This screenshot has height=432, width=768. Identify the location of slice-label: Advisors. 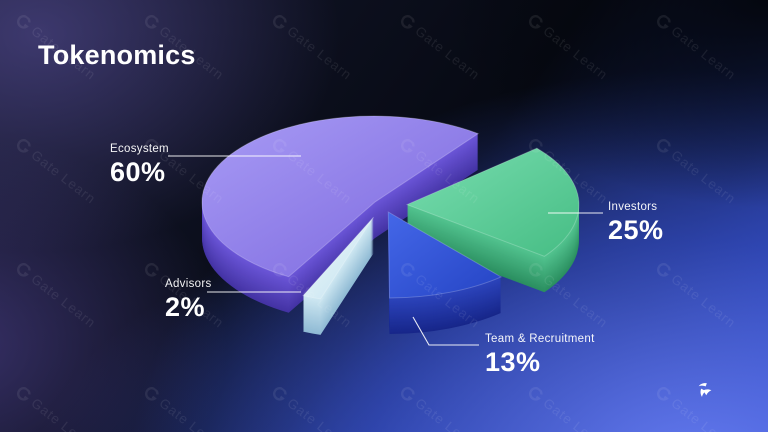
(188, 284).